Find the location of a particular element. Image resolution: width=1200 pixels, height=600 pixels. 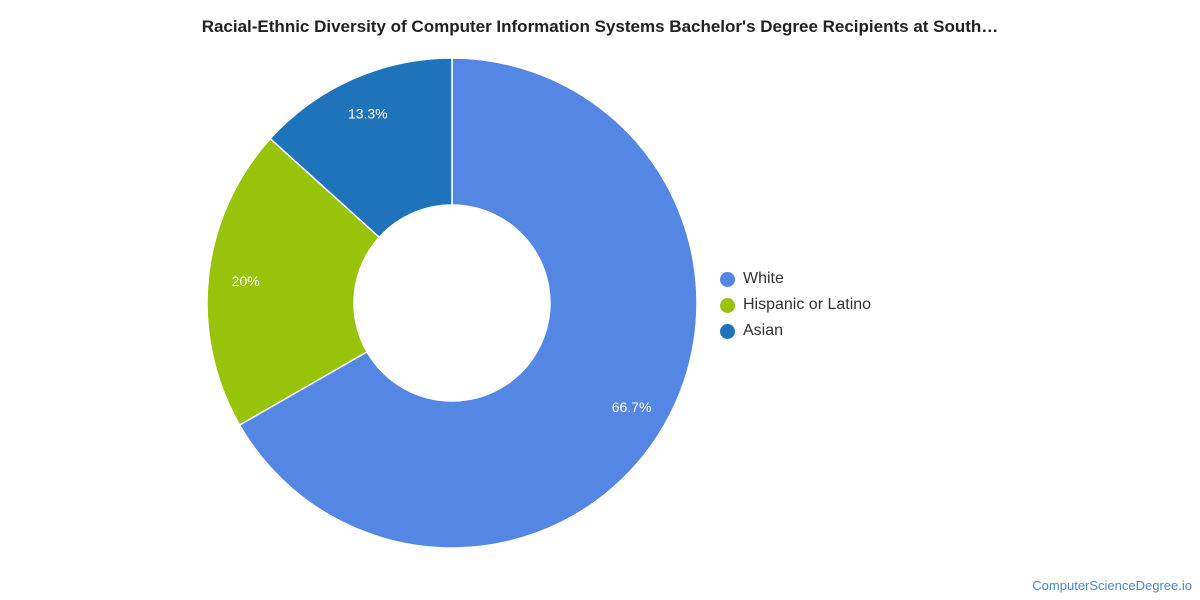

legend: White Hispanic or Latino Asian is located at coordinates (795, 305).